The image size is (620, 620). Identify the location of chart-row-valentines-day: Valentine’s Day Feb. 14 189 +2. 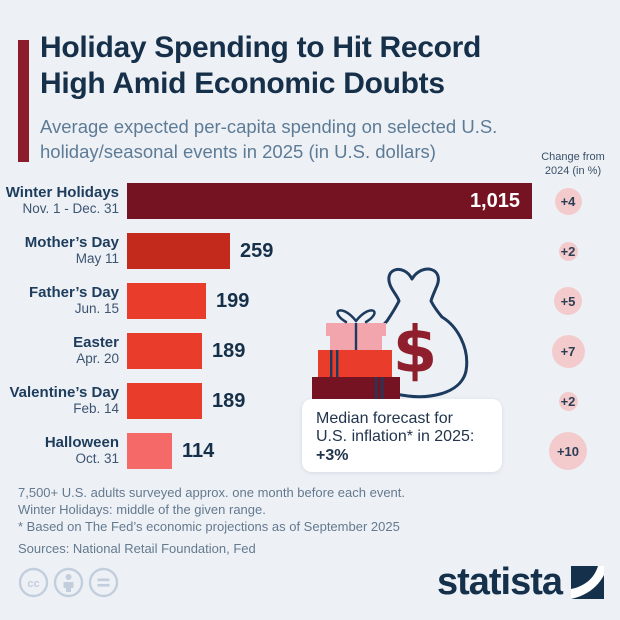
(310, 408).